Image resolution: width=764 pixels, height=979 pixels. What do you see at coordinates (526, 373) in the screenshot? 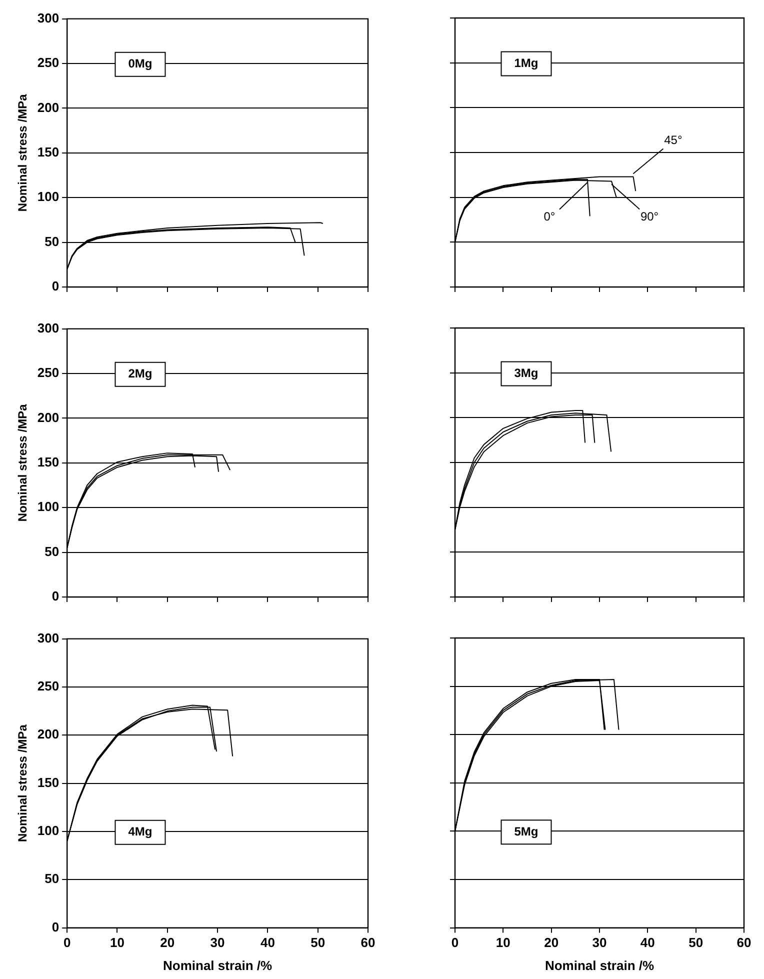
I see `annotation: 3Mg` at bounding box center [526, 373].